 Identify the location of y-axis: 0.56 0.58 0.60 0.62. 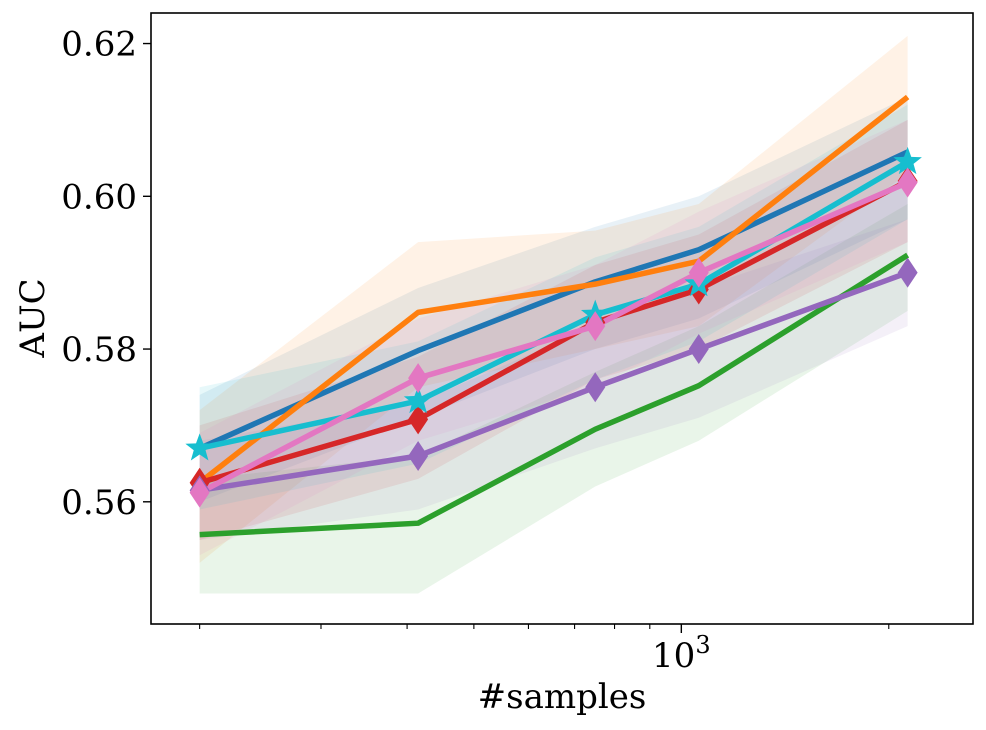
(106, 274).